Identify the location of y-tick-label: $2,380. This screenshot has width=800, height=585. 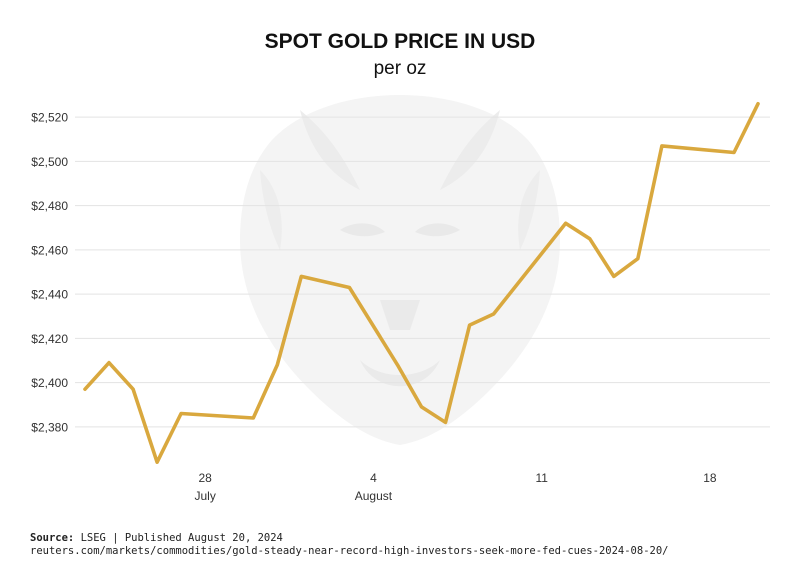
(49, 427).